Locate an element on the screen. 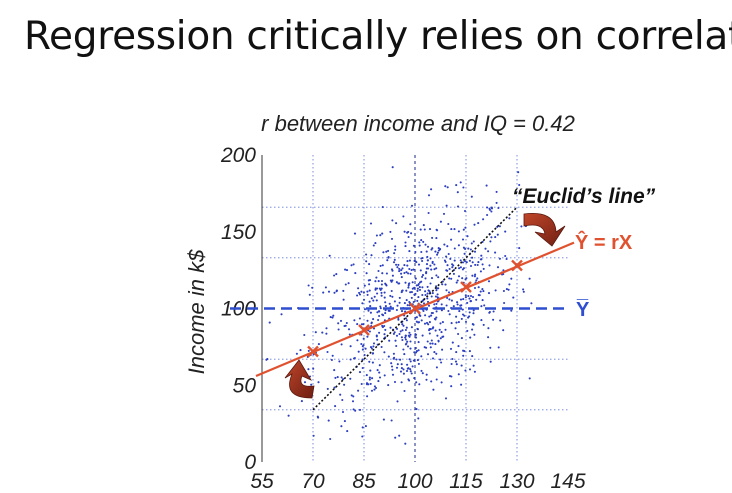 This screenshot has height=493, width=732. regression-marker-stroke is located at coordinates (466, 287).